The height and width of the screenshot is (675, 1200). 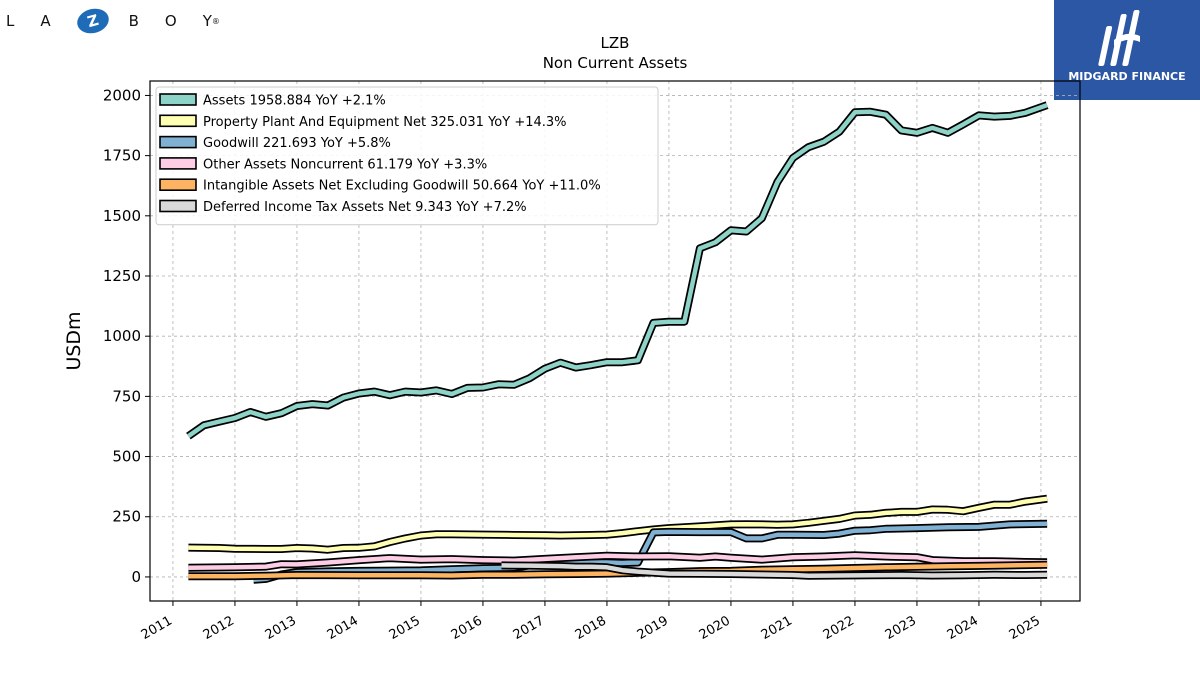 I want to click on x-tick-label: 2023, so click(x=901, y=628).